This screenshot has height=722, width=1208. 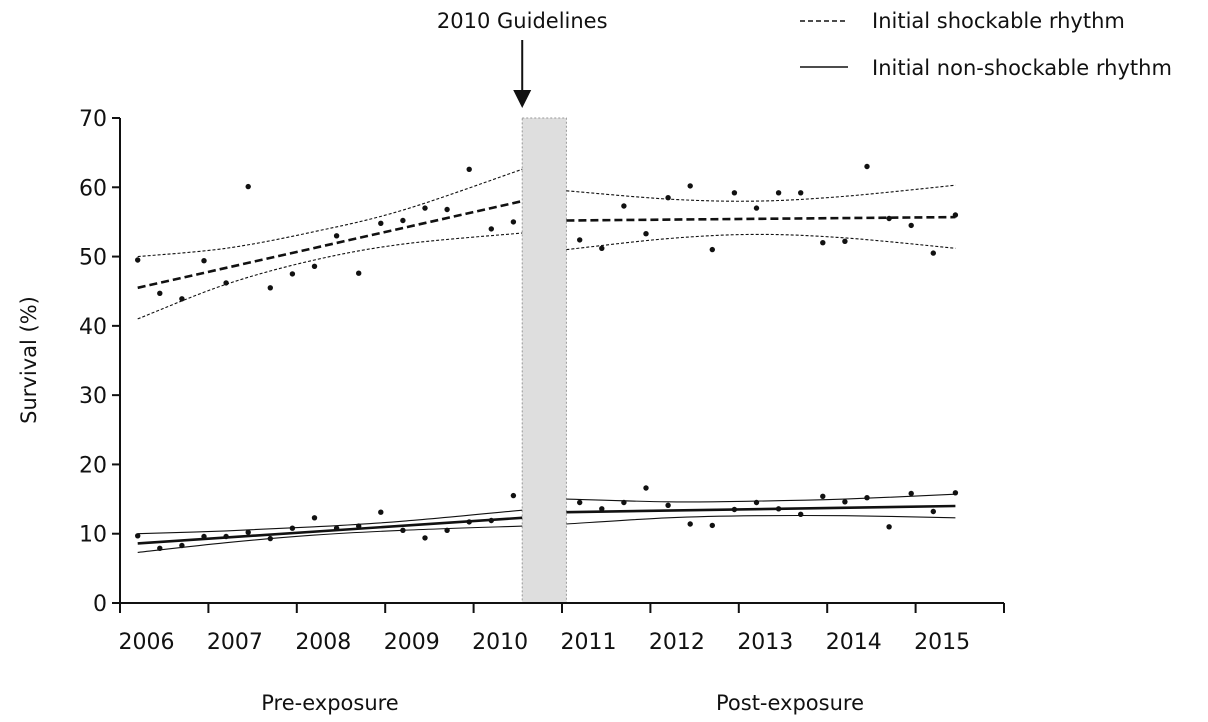 What do you see at coordinates (93, 465) in the screenshot?
I see `y-tick-label: 20` at bounding box center [93, 465].